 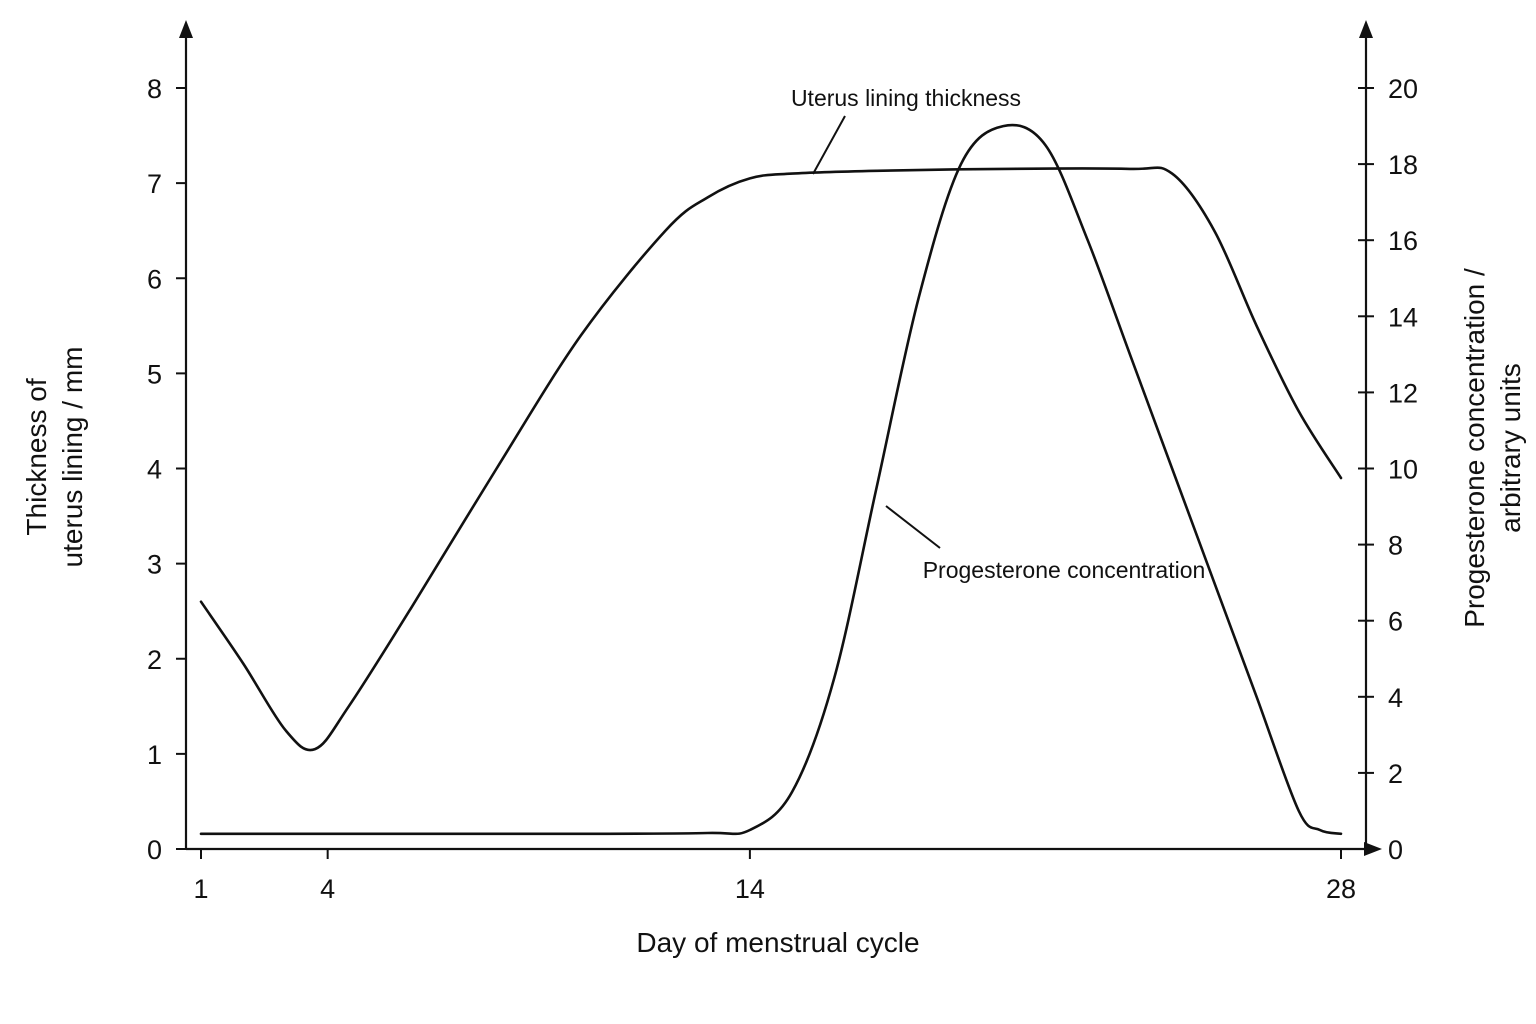 What do you see at coordinates (1064, 570) in the screenshot?
I see `annotation-progesterone: Progesterone concentration` at bounding box center [1064, 570].